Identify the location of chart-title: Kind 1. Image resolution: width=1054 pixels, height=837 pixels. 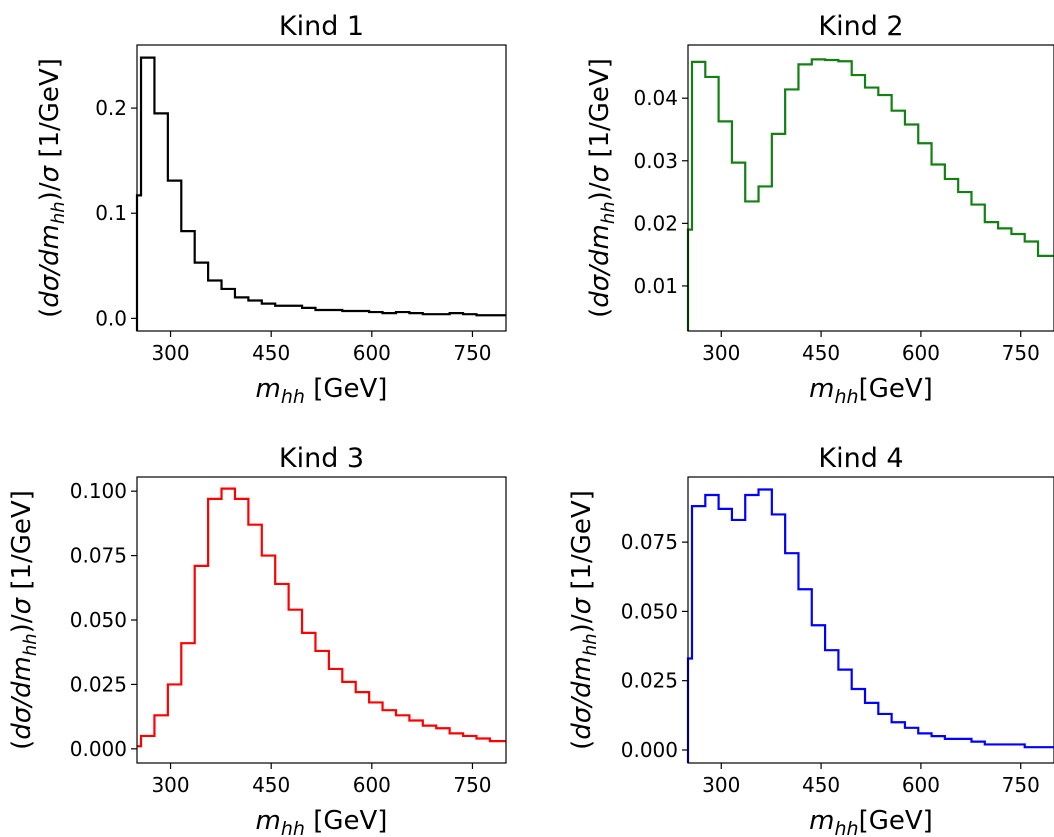
(321, 26).